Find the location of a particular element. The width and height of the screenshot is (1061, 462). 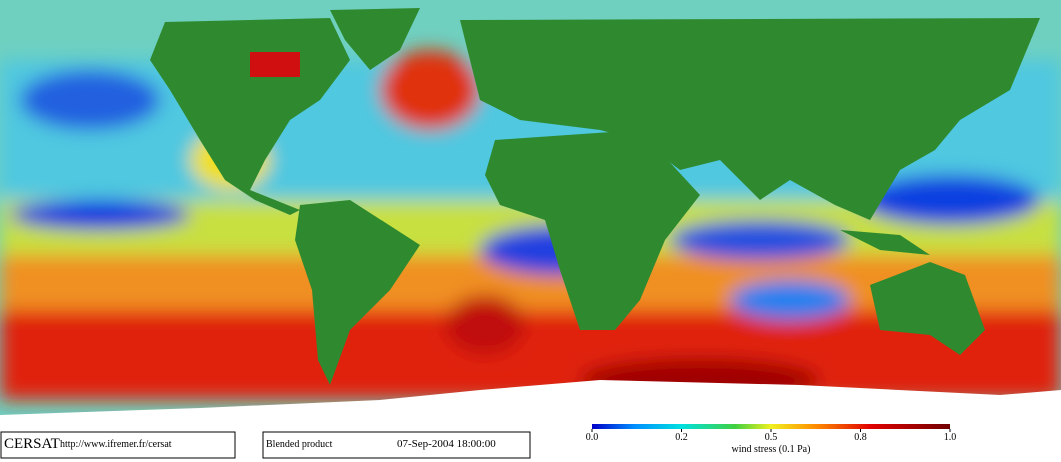

url: http://www.ifremer.fr/cersat is located at coordinates (116, 444).